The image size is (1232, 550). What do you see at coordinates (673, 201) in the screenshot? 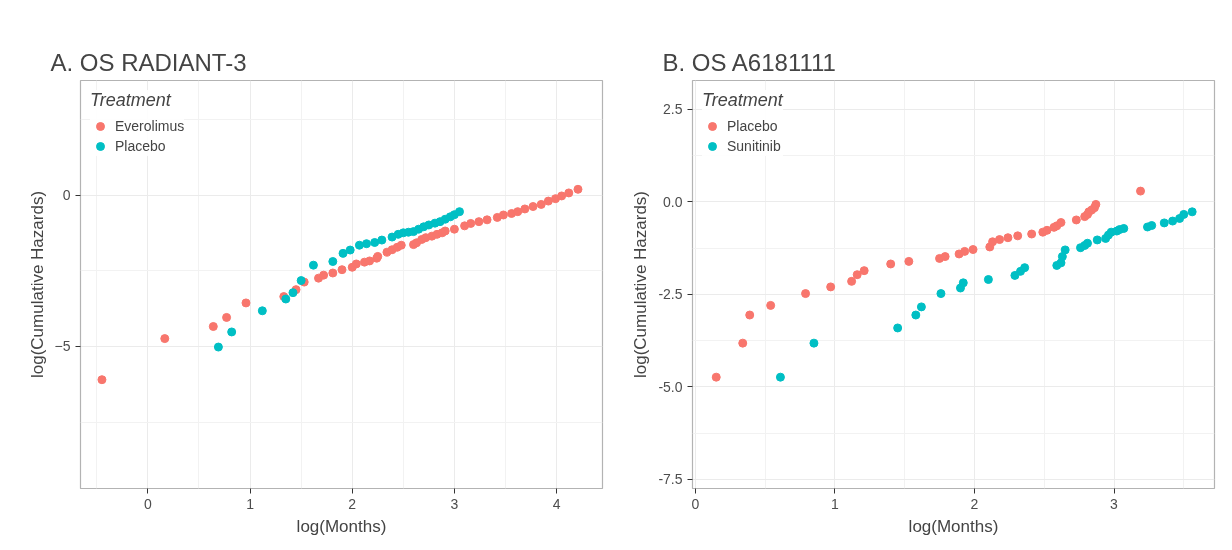
I see `y-tick-label: 0.0` at bounding box center [673, 201].